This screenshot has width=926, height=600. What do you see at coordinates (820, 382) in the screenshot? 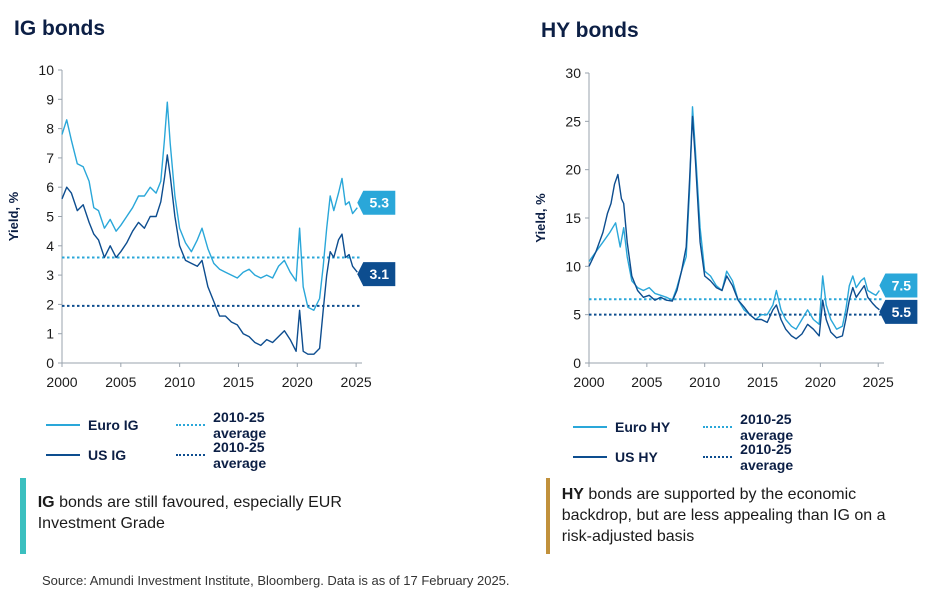
I see `hy-x-tick-label: 2020` at bounding box center [820, 382].